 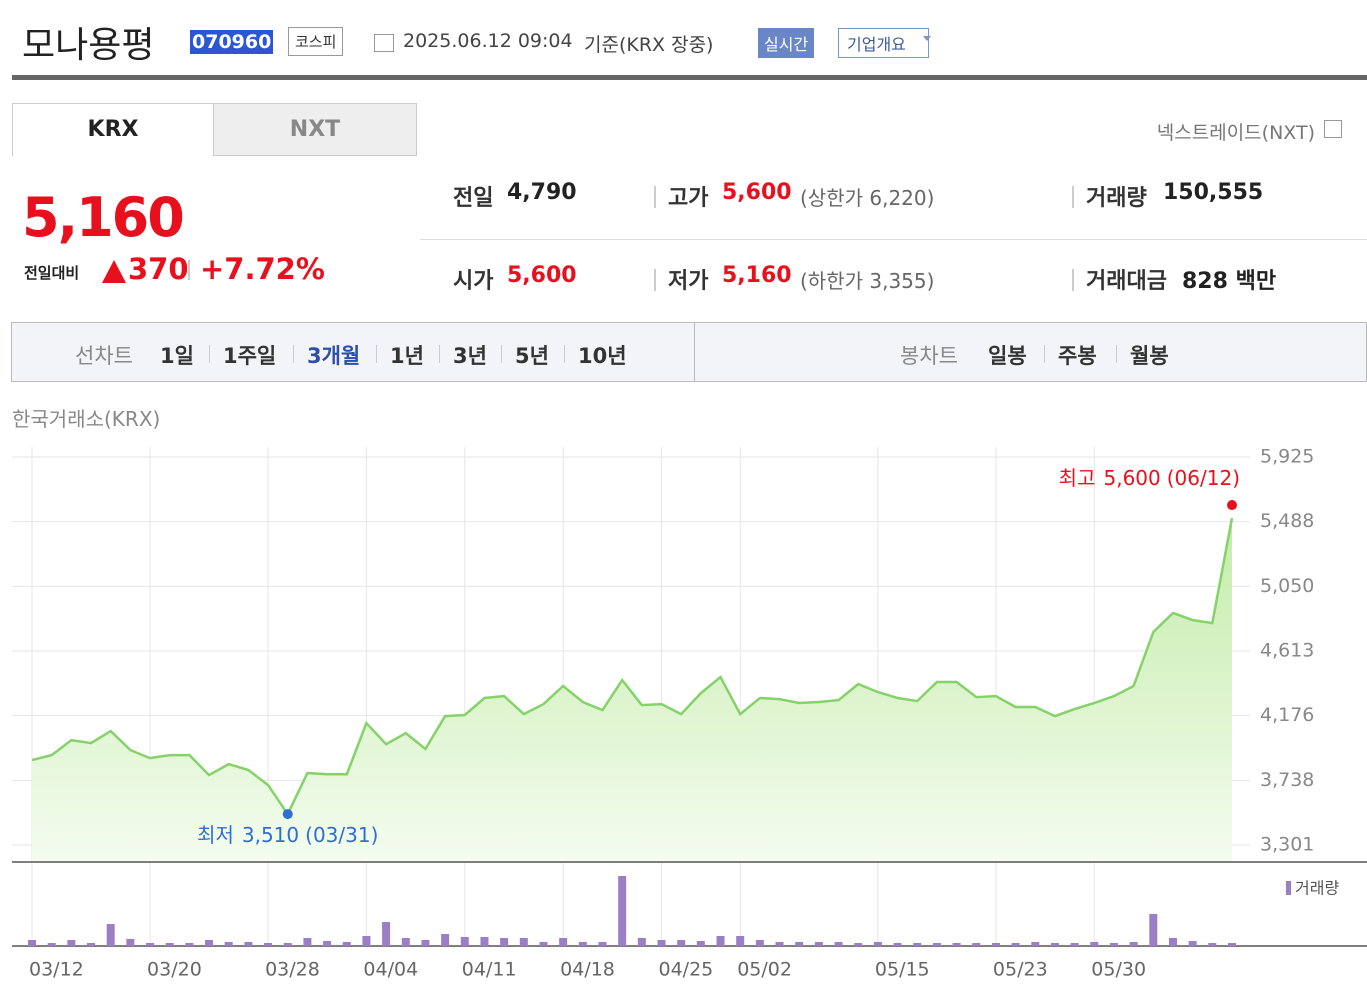 I want to click on extreme-annotation: 최저 3,510 (03/31), so click(x=287, y=835).